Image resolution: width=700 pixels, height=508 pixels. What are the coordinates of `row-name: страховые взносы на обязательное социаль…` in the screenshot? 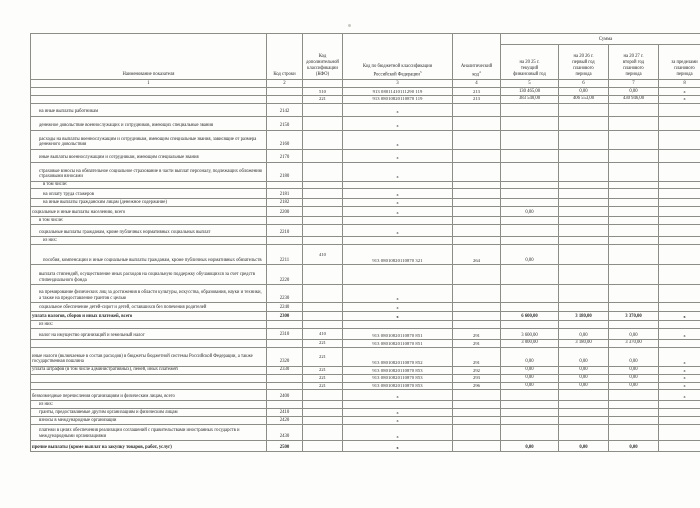 It's located at (148, 171).